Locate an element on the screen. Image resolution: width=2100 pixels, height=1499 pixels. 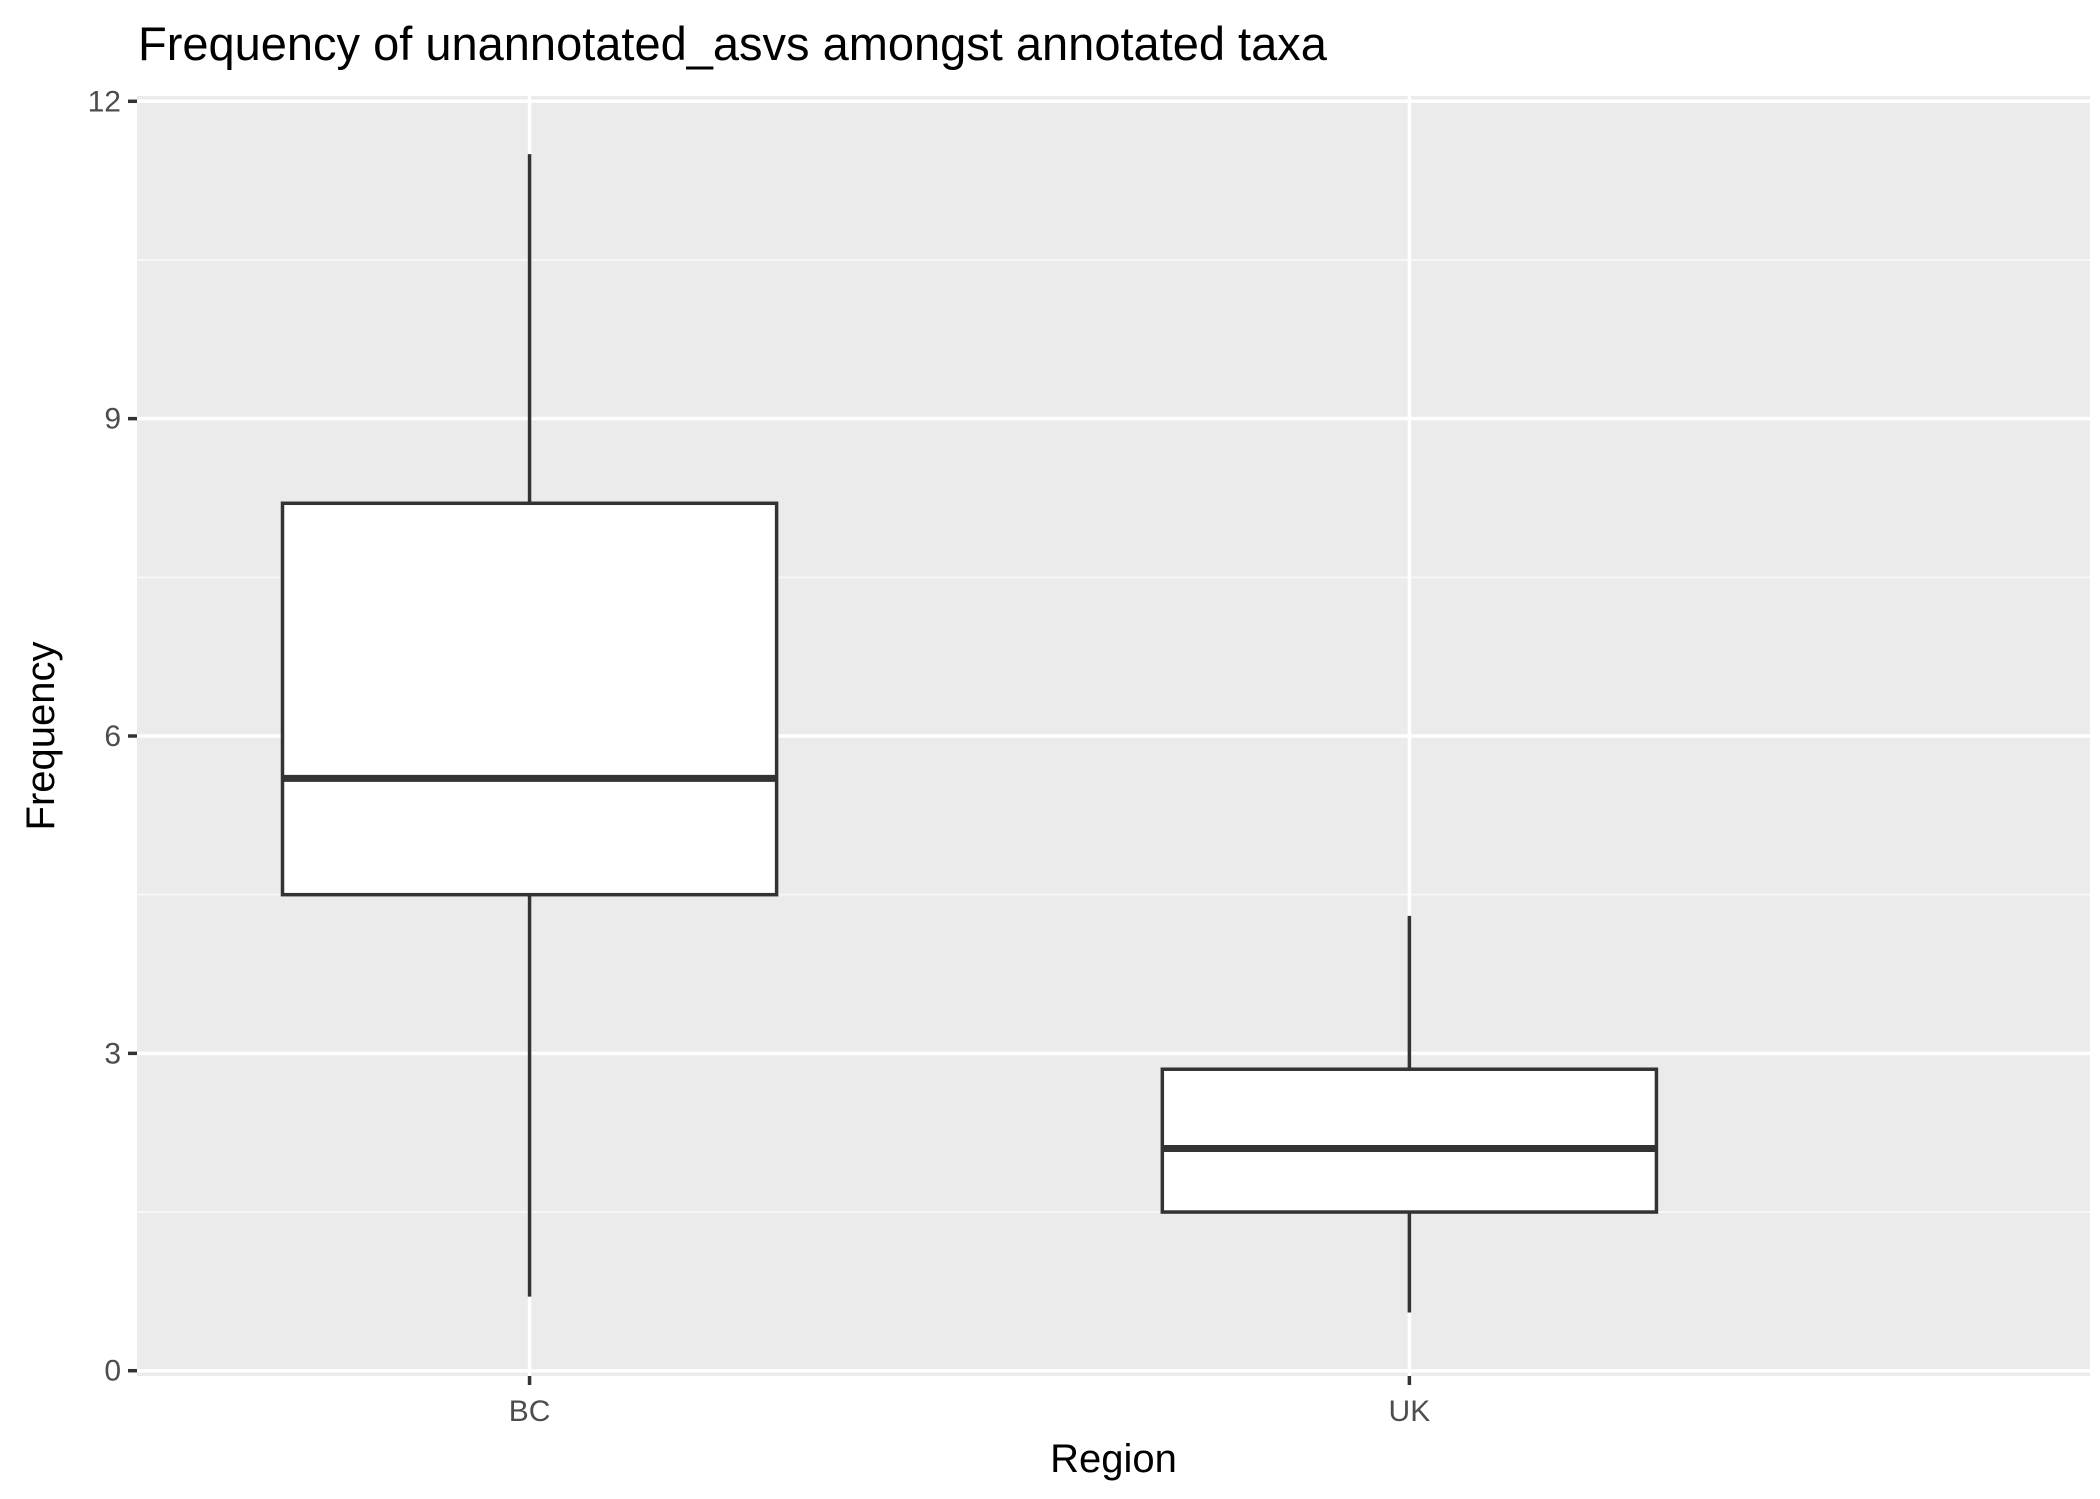
x-tick-label-uk: UK is located at coordinates (1410, 1411).